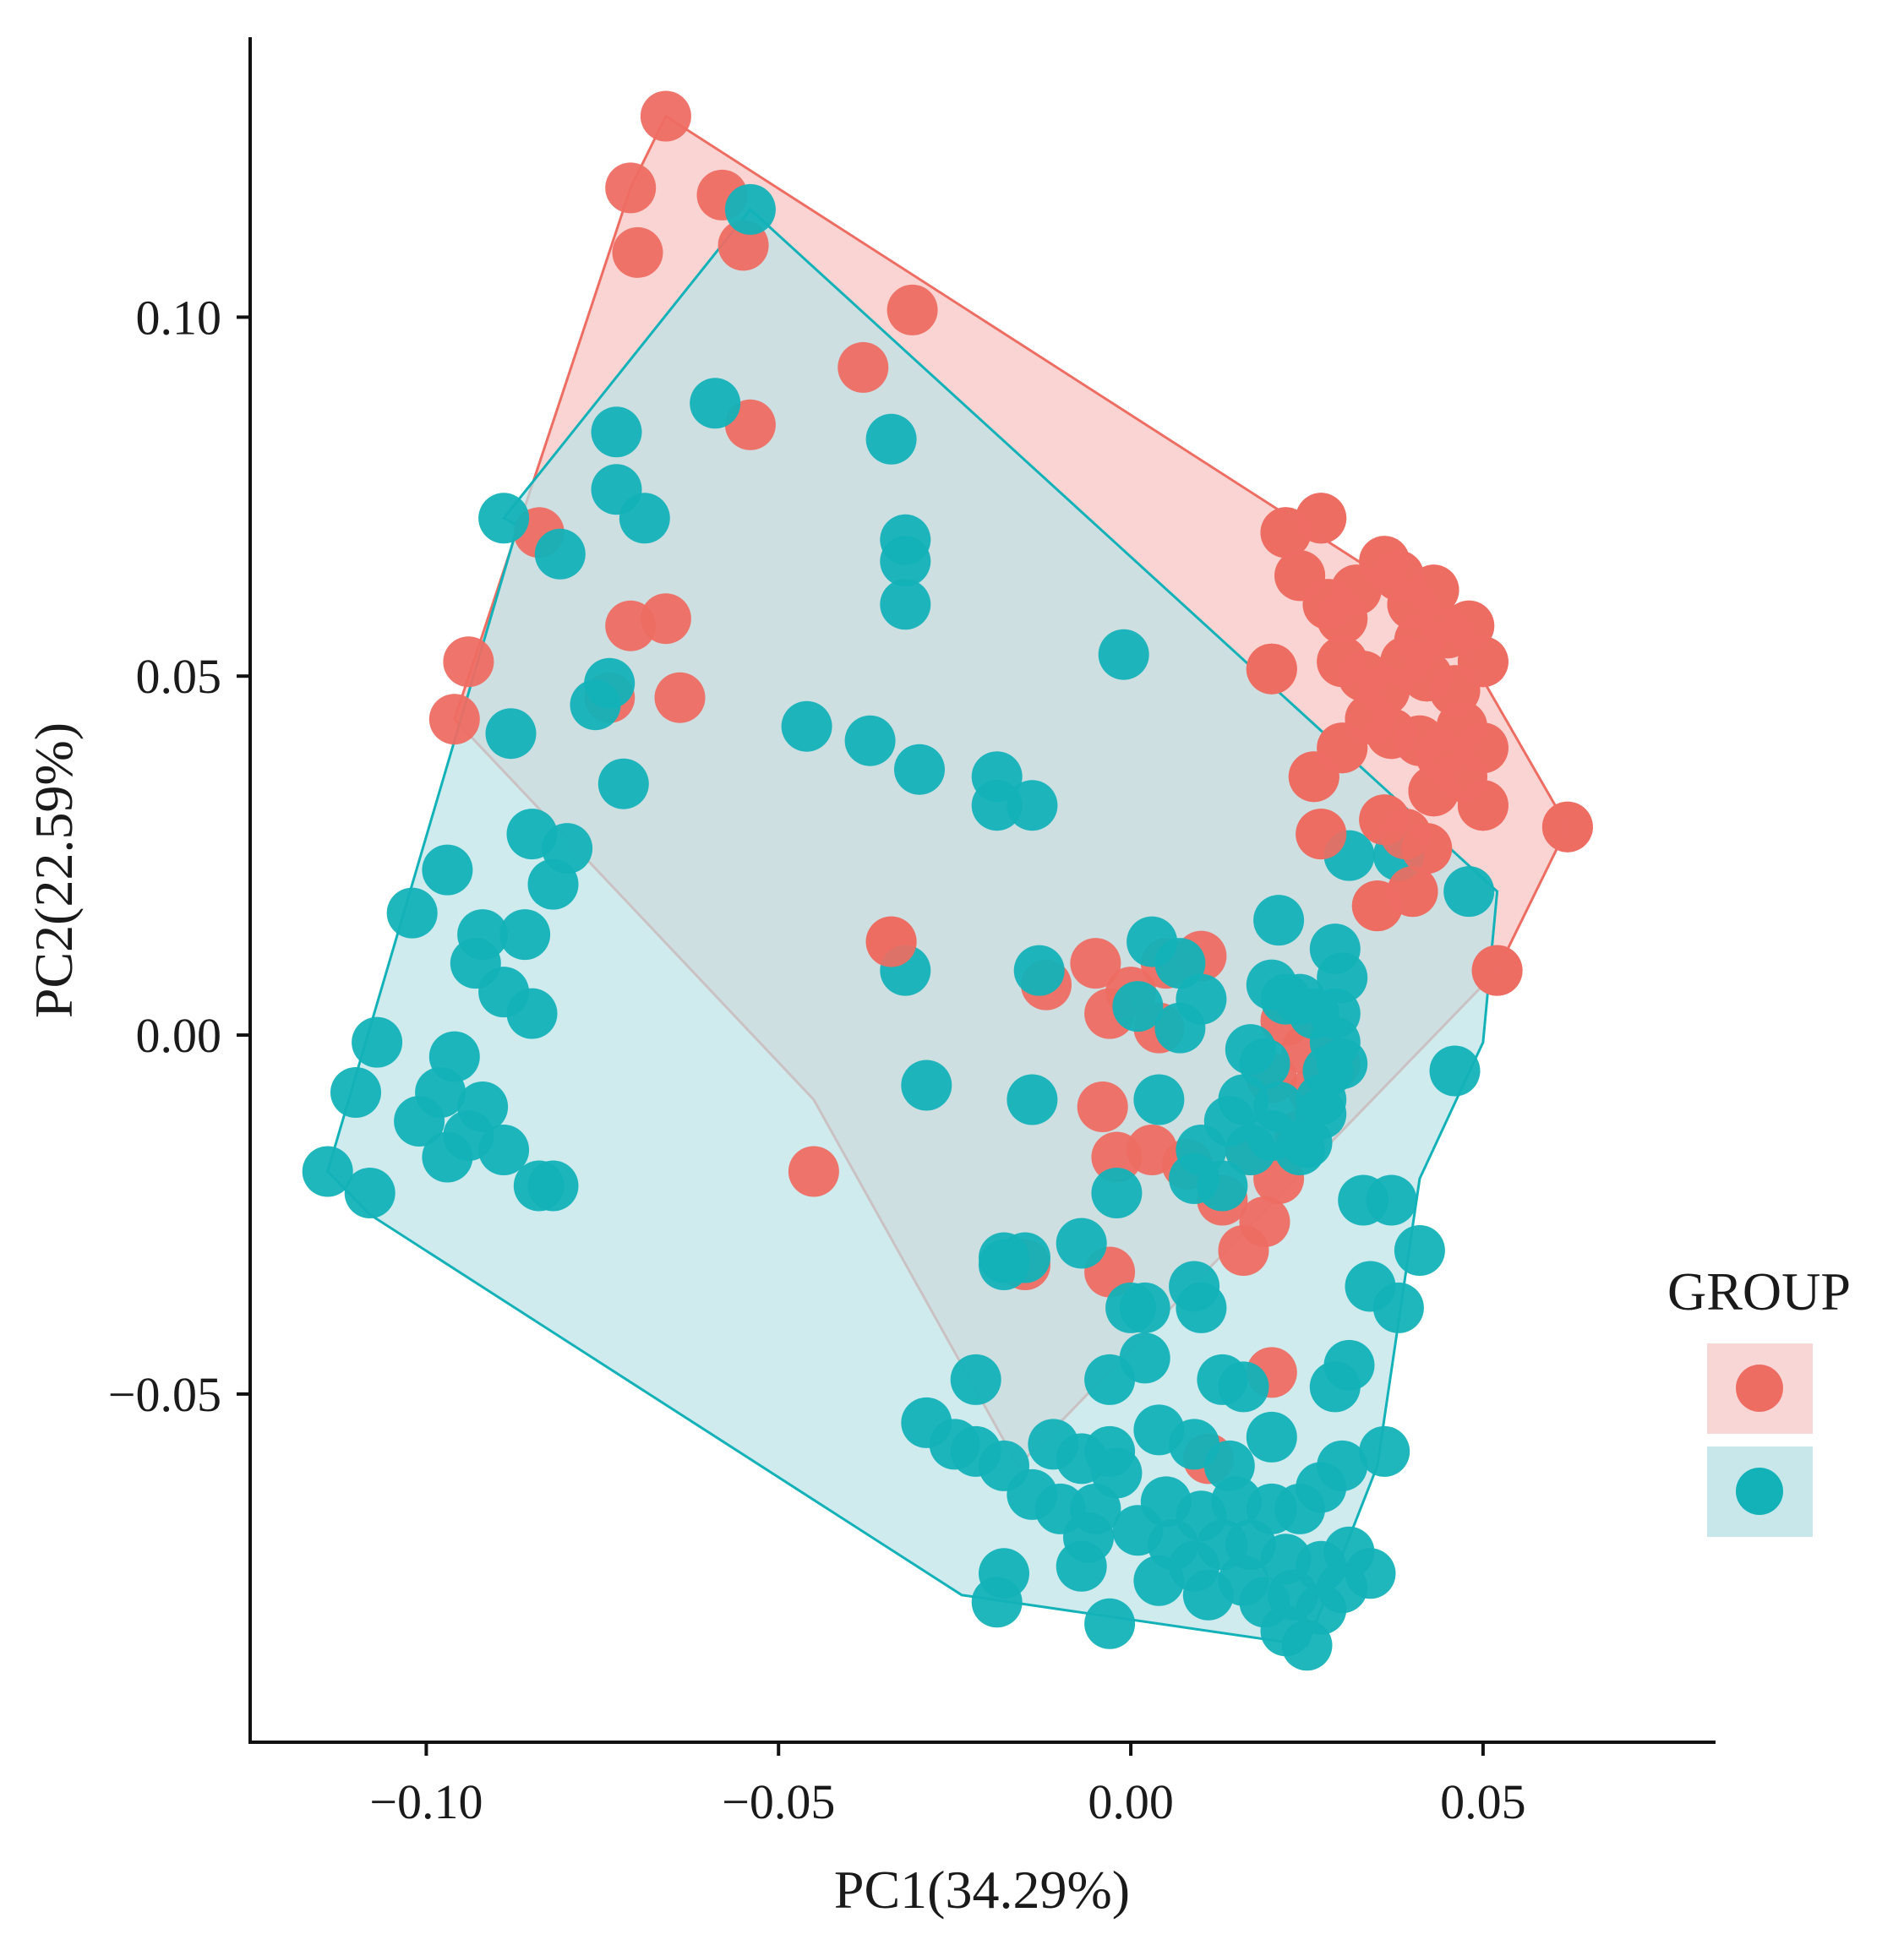 Image resolution: width=1904 pixels, height=1945 pixels. Describe the element at coordinates (179, 317) in the screenshot. I see `y-tick-label: 0.10` at that location.